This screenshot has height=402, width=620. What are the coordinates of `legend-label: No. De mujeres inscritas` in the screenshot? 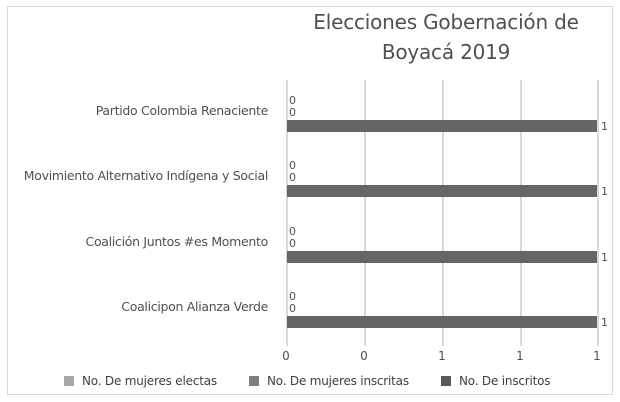 It's located at (338, 381).